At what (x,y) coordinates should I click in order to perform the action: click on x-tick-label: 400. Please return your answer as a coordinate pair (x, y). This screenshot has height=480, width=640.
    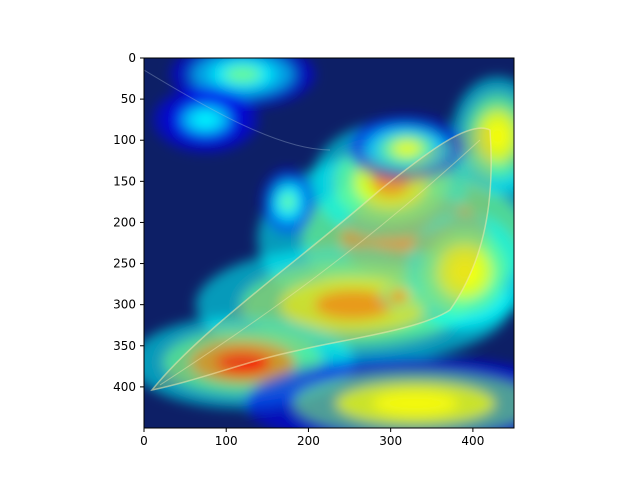
    Looking at the image, I should click on (472, 441).